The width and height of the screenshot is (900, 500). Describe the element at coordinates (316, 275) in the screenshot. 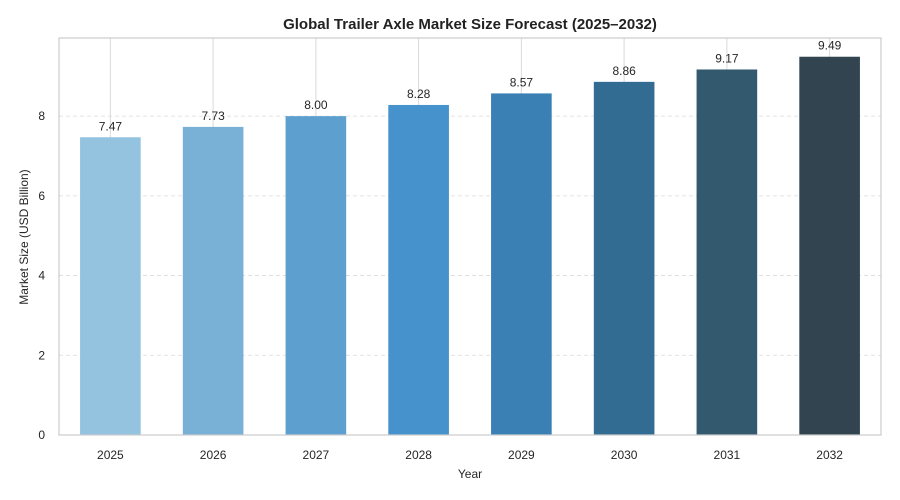

I see `bar-2027` at that location.